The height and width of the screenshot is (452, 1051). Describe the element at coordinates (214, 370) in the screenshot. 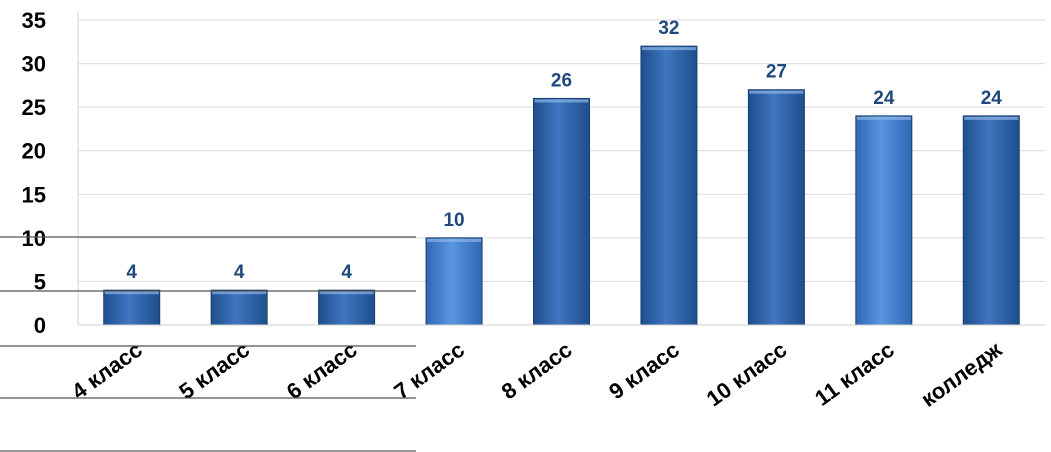

I see `category-label: 5 класс` at that location.